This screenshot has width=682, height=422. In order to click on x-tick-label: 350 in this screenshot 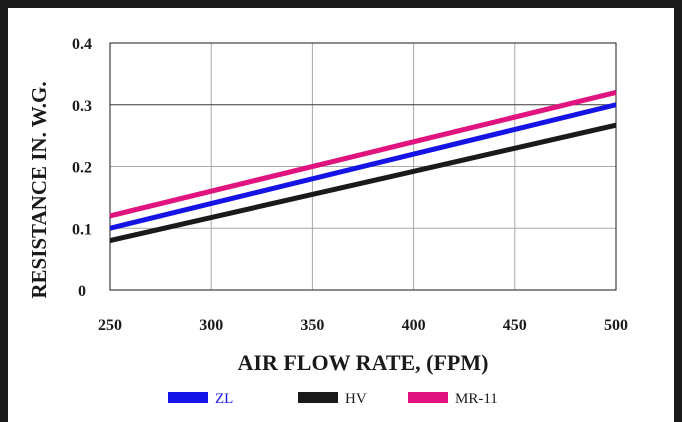, I will do `click(312, 325)`.